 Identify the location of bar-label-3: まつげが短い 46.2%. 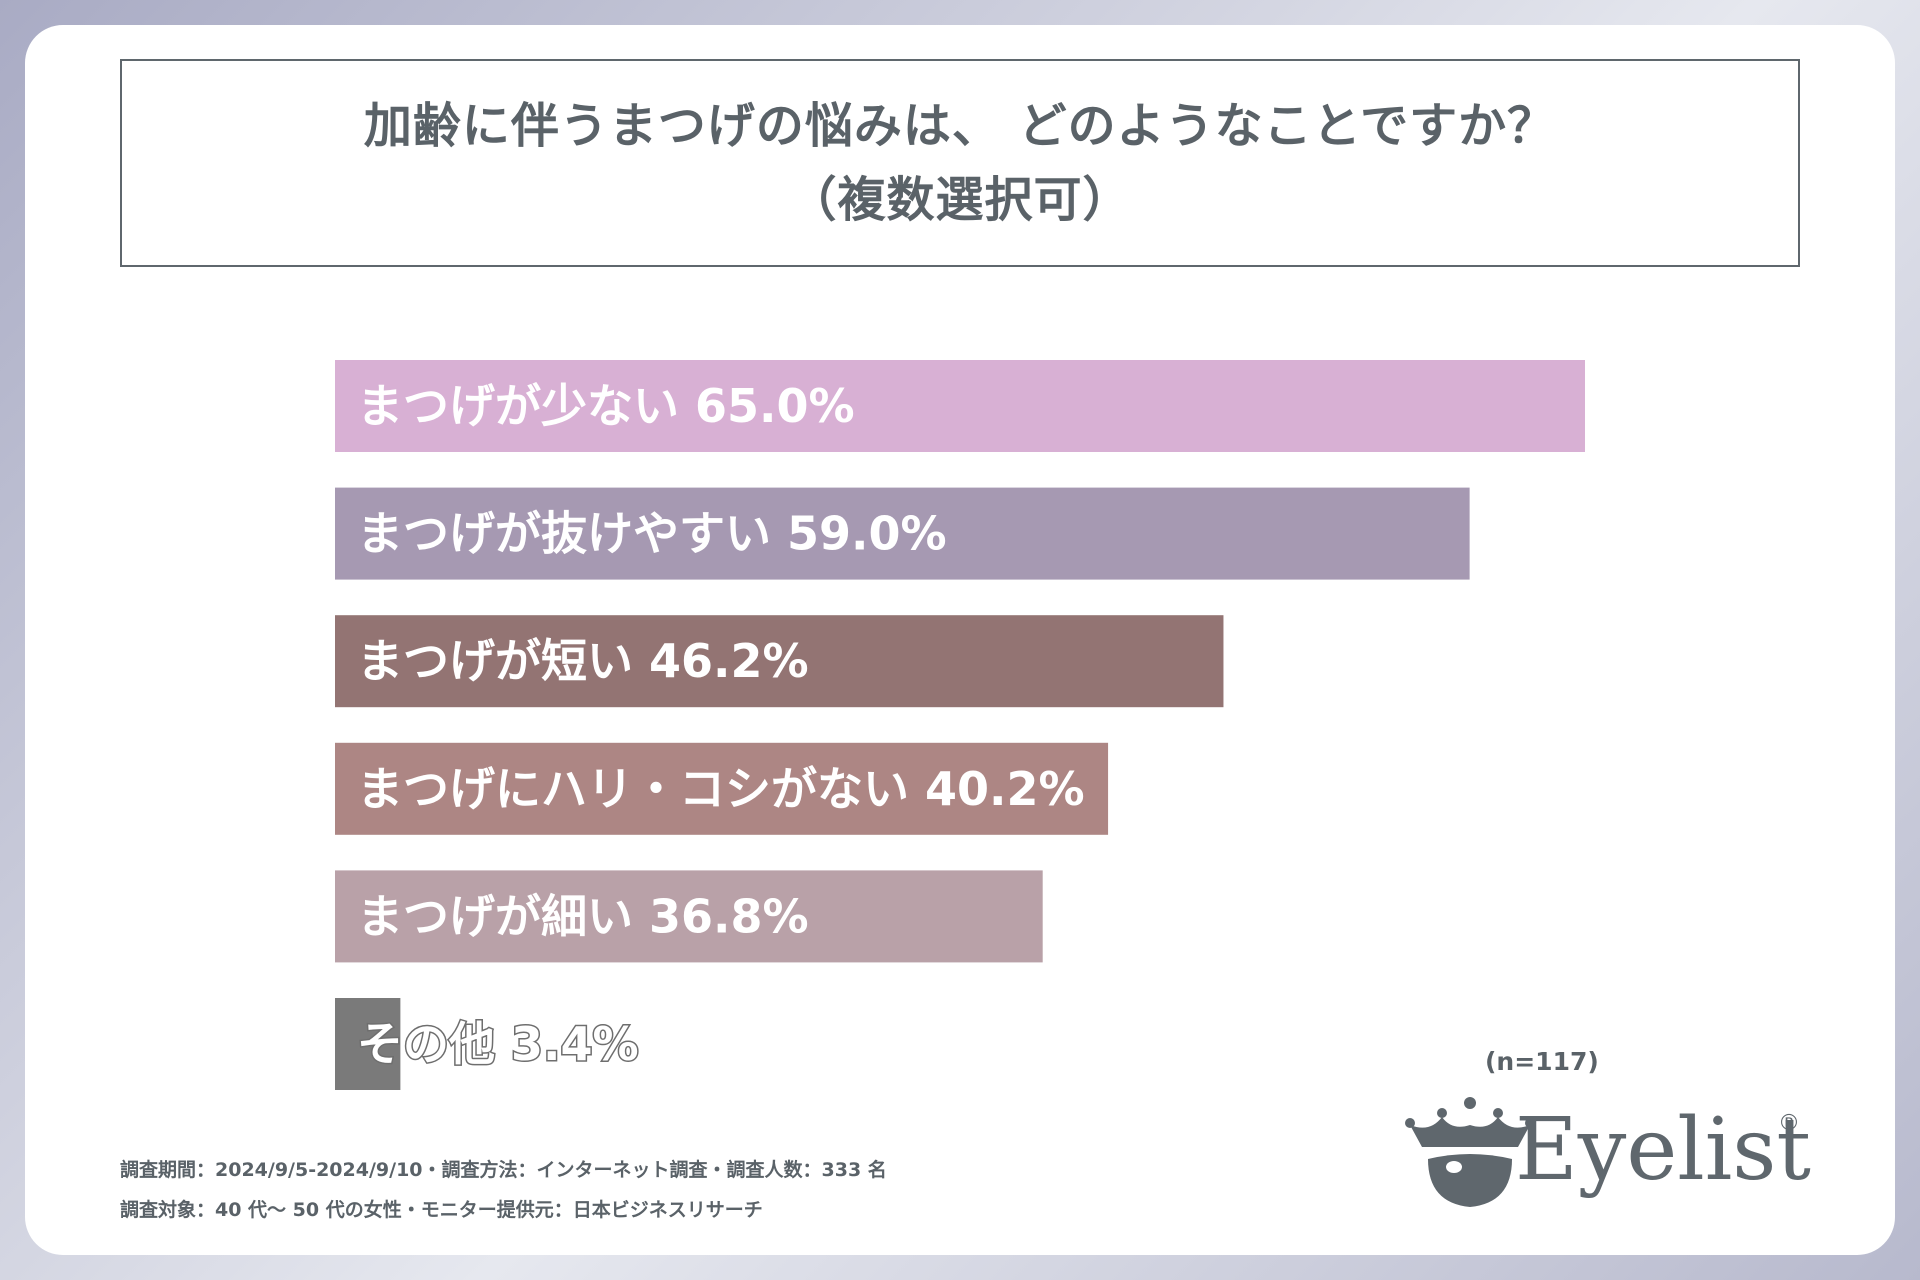
(583, 661).